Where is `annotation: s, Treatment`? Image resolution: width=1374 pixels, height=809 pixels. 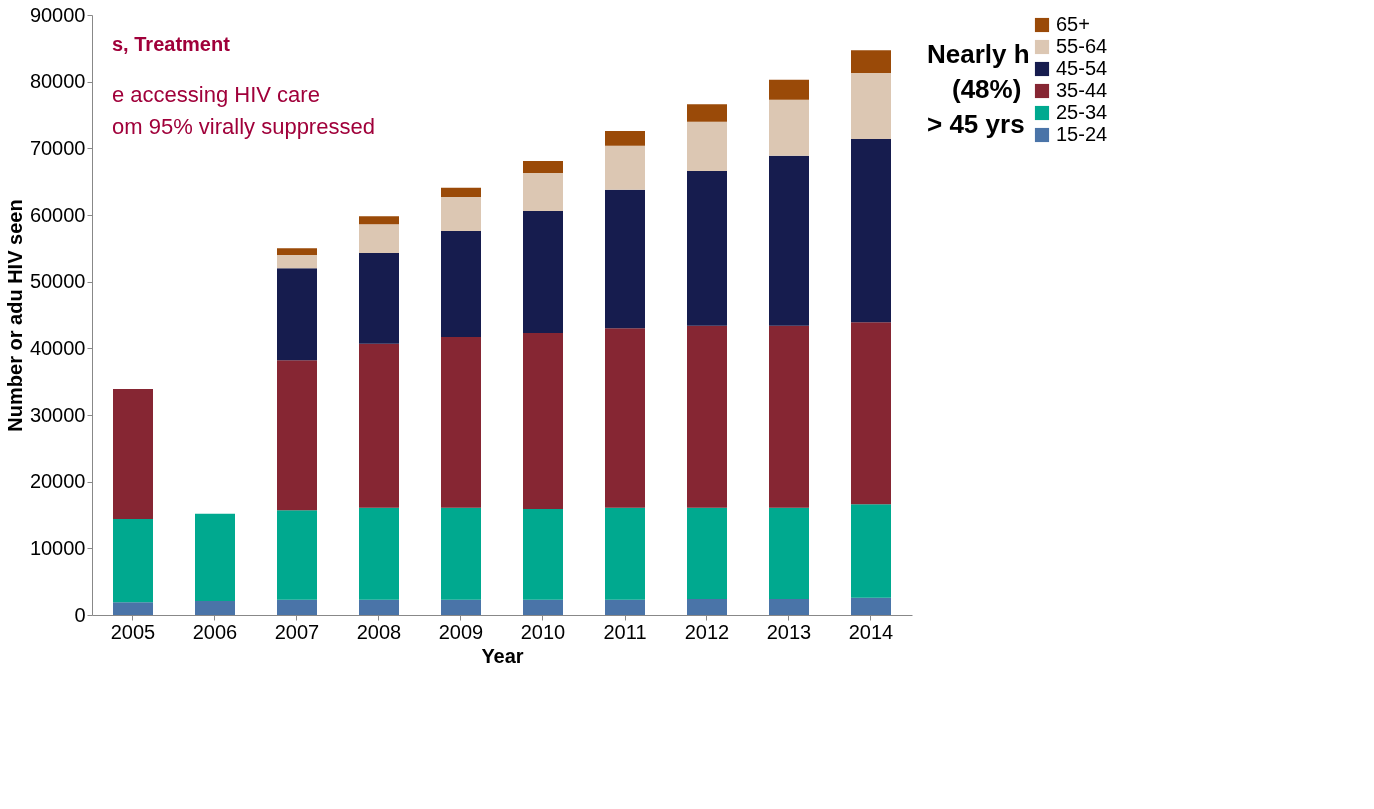 annotation: s, Treatment is located at coordinates (171, 44).